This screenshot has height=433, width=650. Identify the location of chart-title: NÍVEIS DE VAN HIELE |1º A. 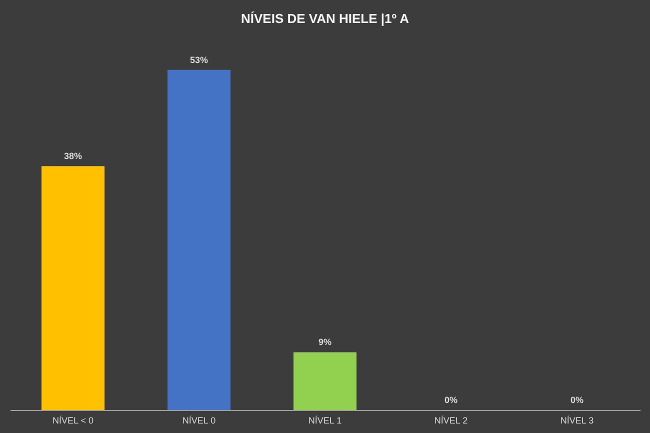
(325, 18).